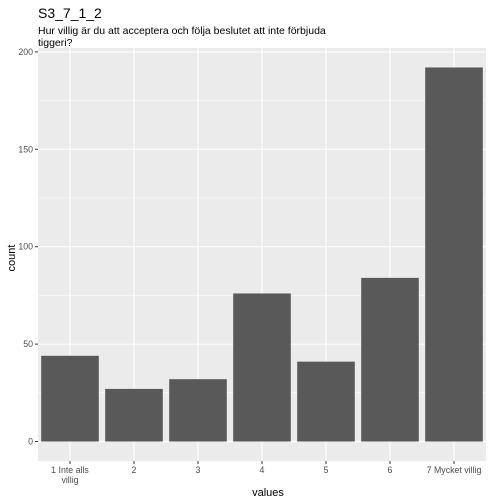 This screenshot has width=504, height=504. Describe the element at coordinates (69, 480) in the screenshot. I see `x-tick-label: villig` at that location.